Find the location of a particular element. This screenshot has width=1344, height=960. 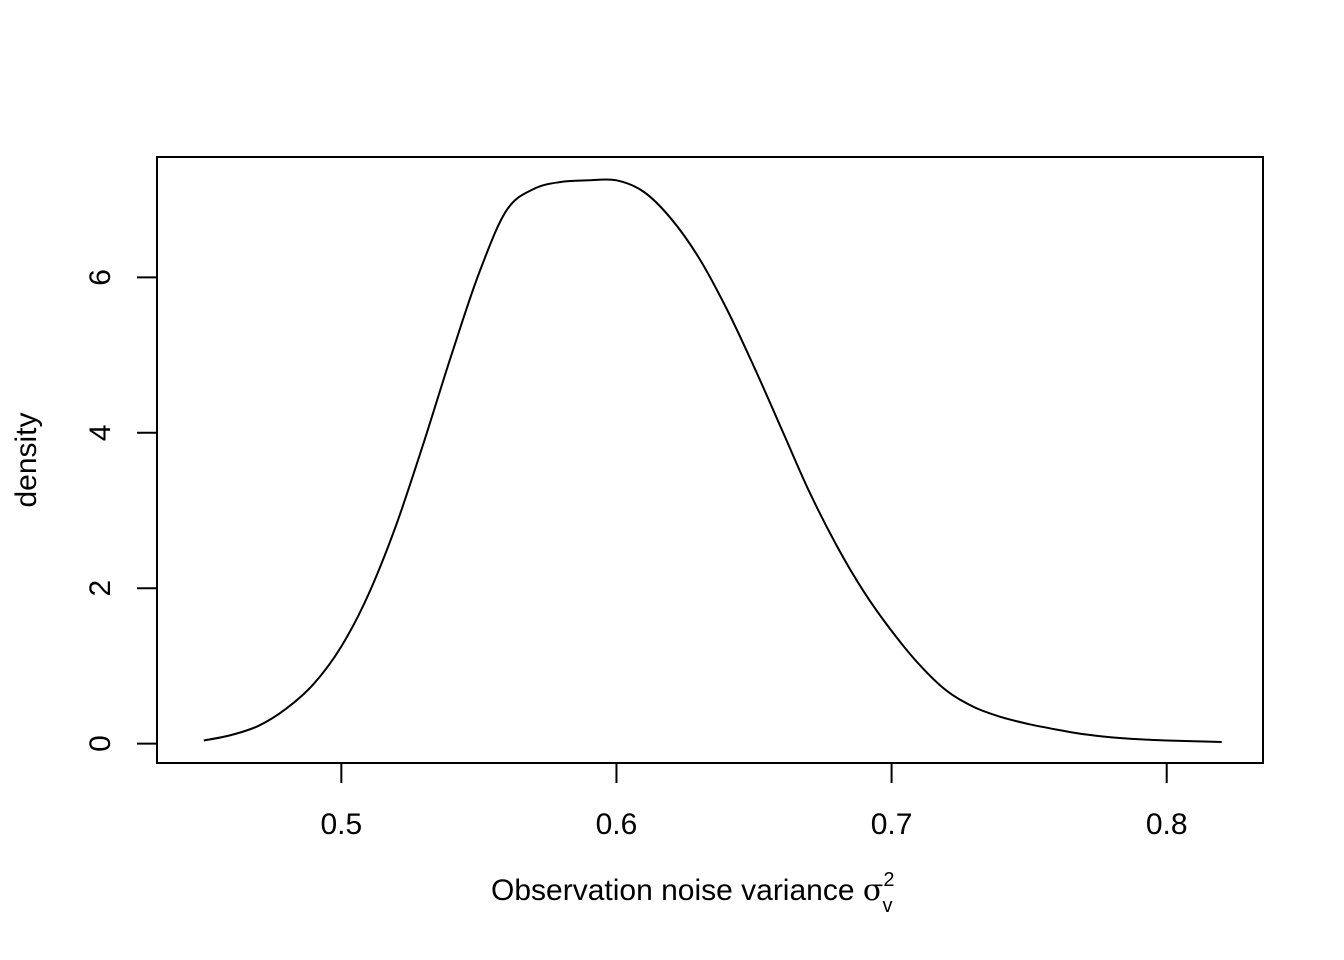

y-axis: 0 2 4 6 is located at coordinates (121, 510).